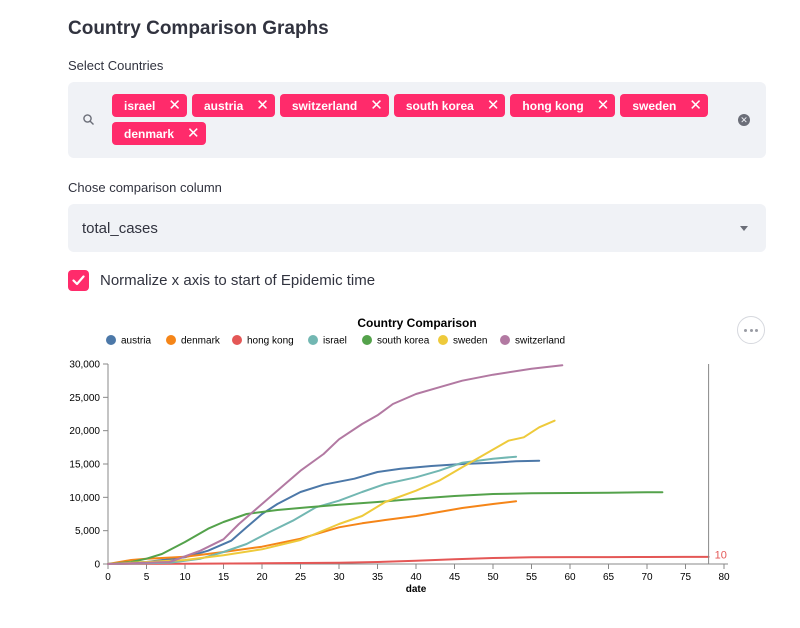 This screenshot has width=800, height=628. I want to click on country-tag: south korea ✕, so click(449, 105).